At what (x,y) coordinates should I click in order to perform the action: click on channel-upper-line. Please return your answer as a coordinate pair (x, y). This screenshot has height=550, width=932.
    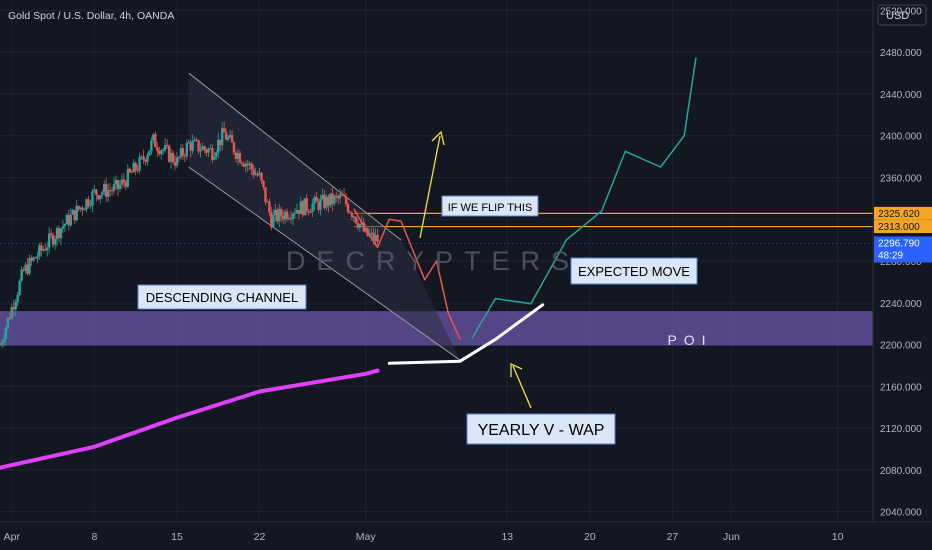
    Looking at the image, I should click on (295, 156).